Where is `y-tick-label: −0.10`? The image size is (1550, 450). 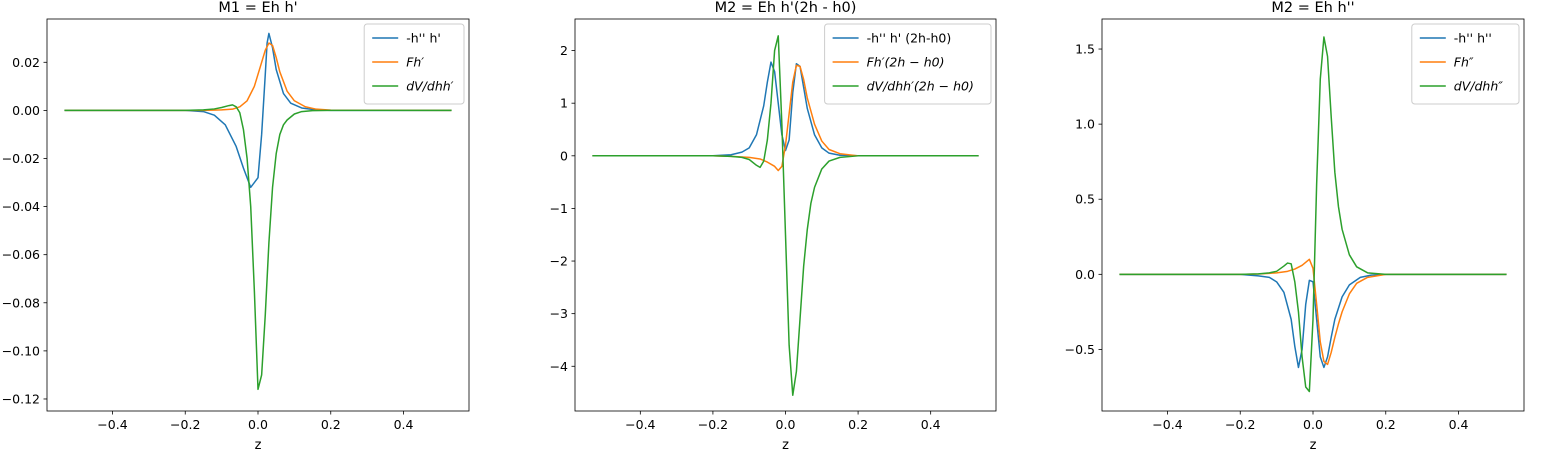 y-tick-label: −0.10 is located at coordinates (21, 350).